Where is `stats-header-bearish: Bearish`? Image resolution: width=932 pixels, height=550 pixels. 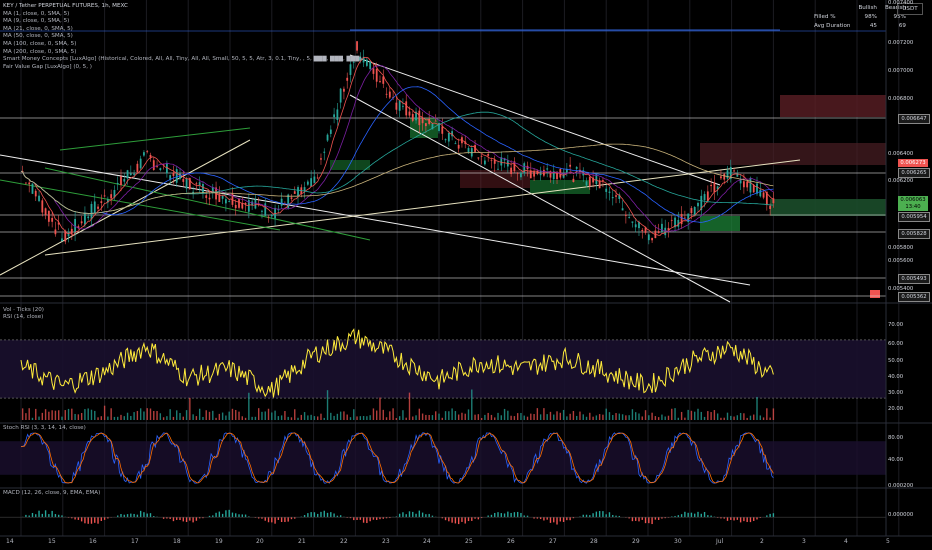
stats-header-bearish: Bearish is located at coordinates (895, 8).